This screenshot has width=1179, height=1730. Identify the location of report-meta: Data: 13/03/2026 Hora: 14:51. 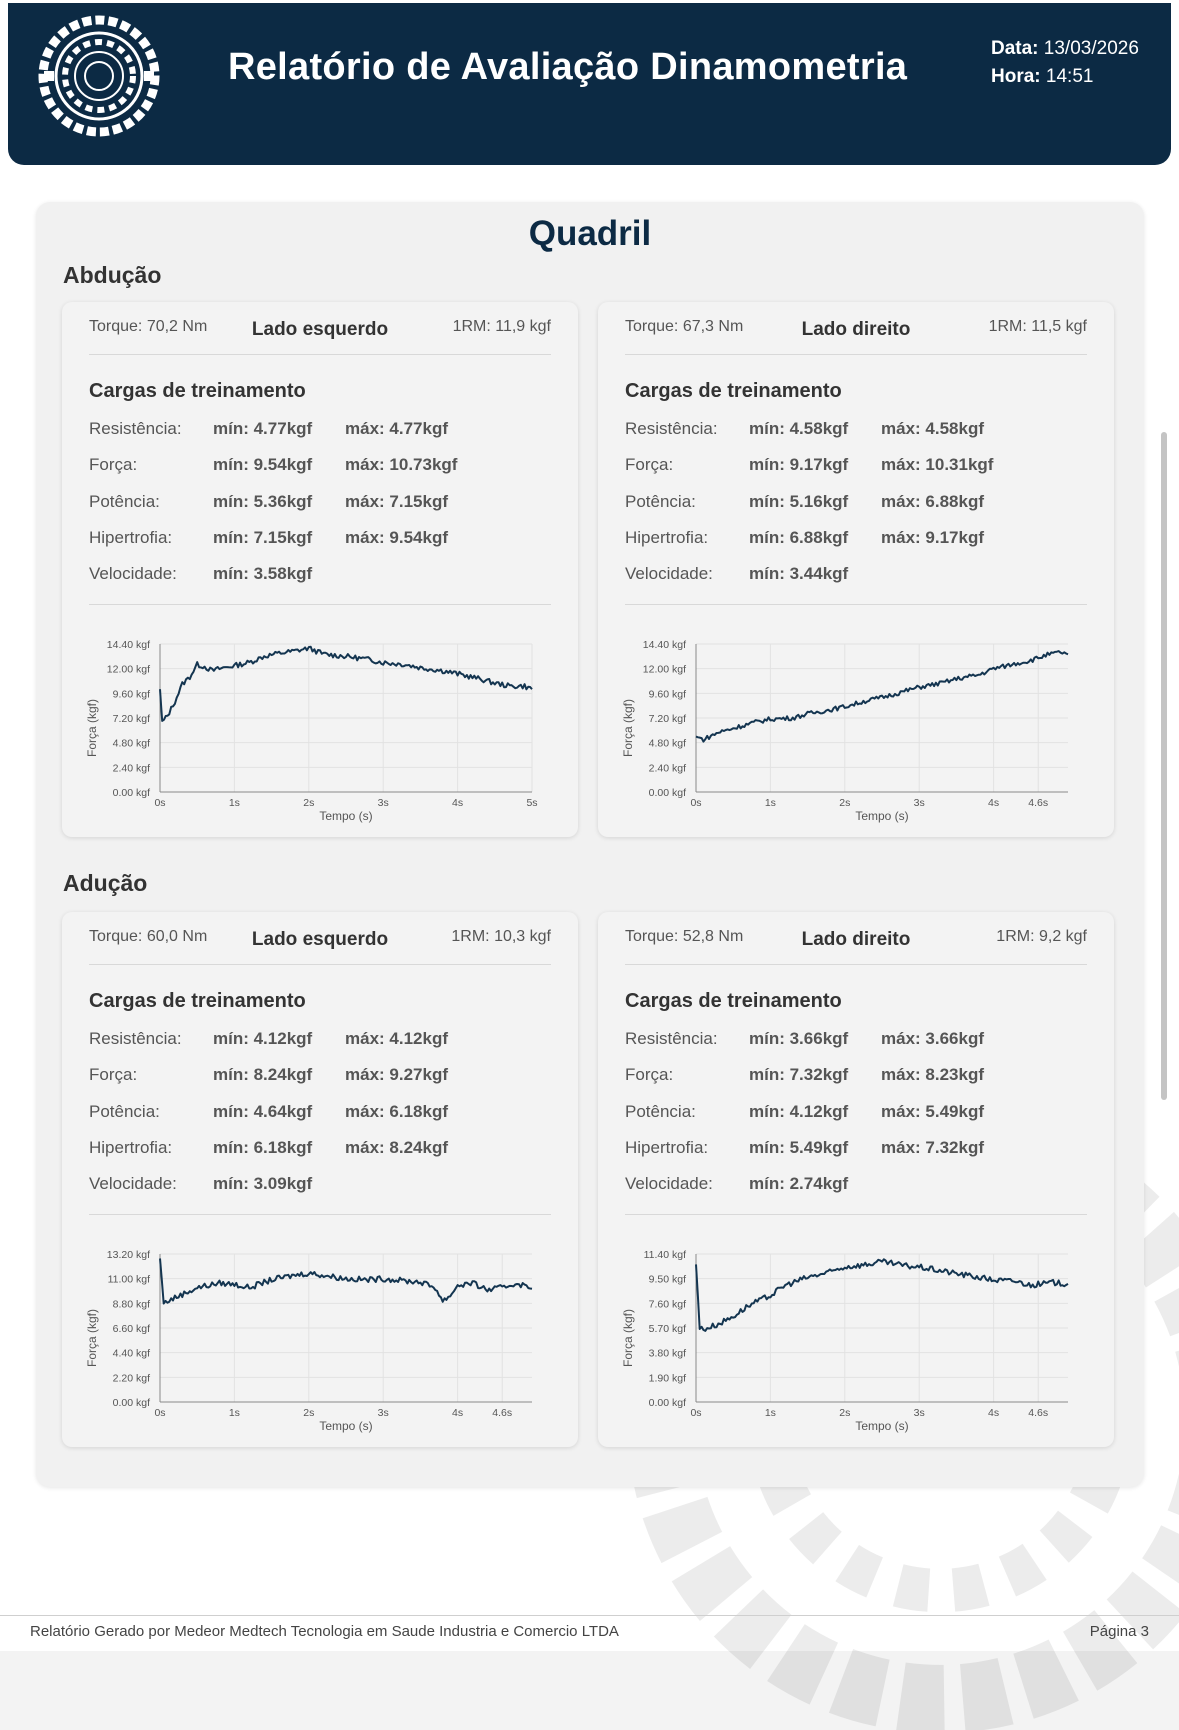
(1065, 63).